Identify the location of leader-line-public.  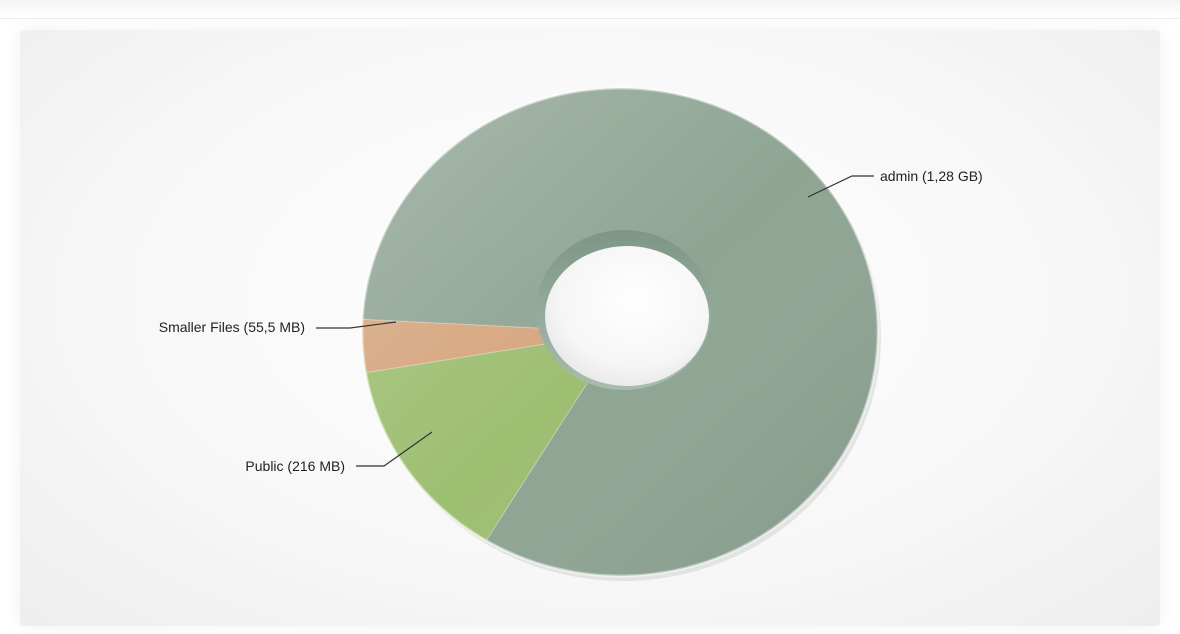
(394, 449).